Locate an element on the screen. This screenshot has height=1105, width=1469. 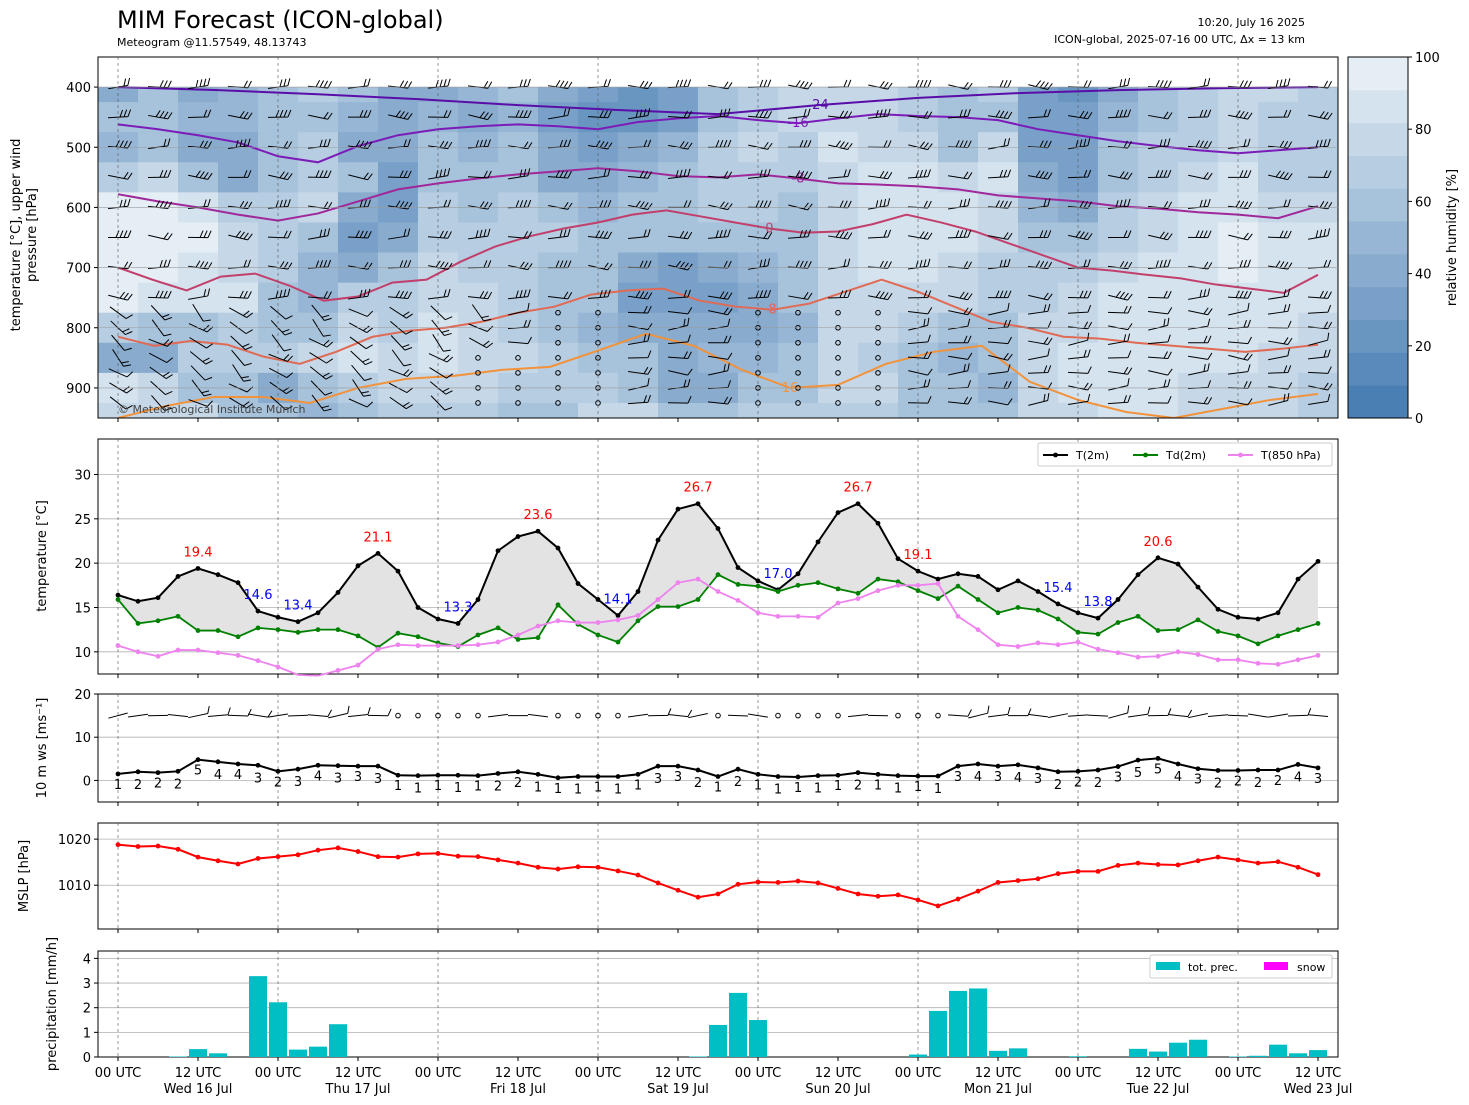
colorbar-tick-label: 100 is located at coordinates (1427, 58).